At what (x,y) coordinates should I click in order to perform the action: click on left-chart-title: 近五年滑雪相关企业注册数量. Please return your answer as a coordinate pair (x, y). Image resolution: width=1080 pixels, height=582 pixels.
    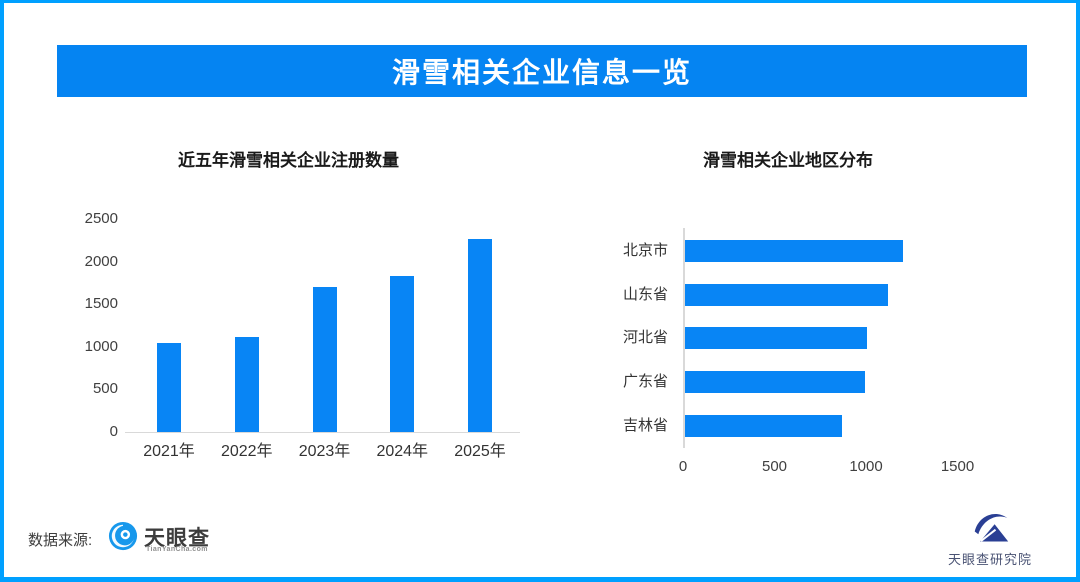
    Looking at the image, I should click on (288, 160).